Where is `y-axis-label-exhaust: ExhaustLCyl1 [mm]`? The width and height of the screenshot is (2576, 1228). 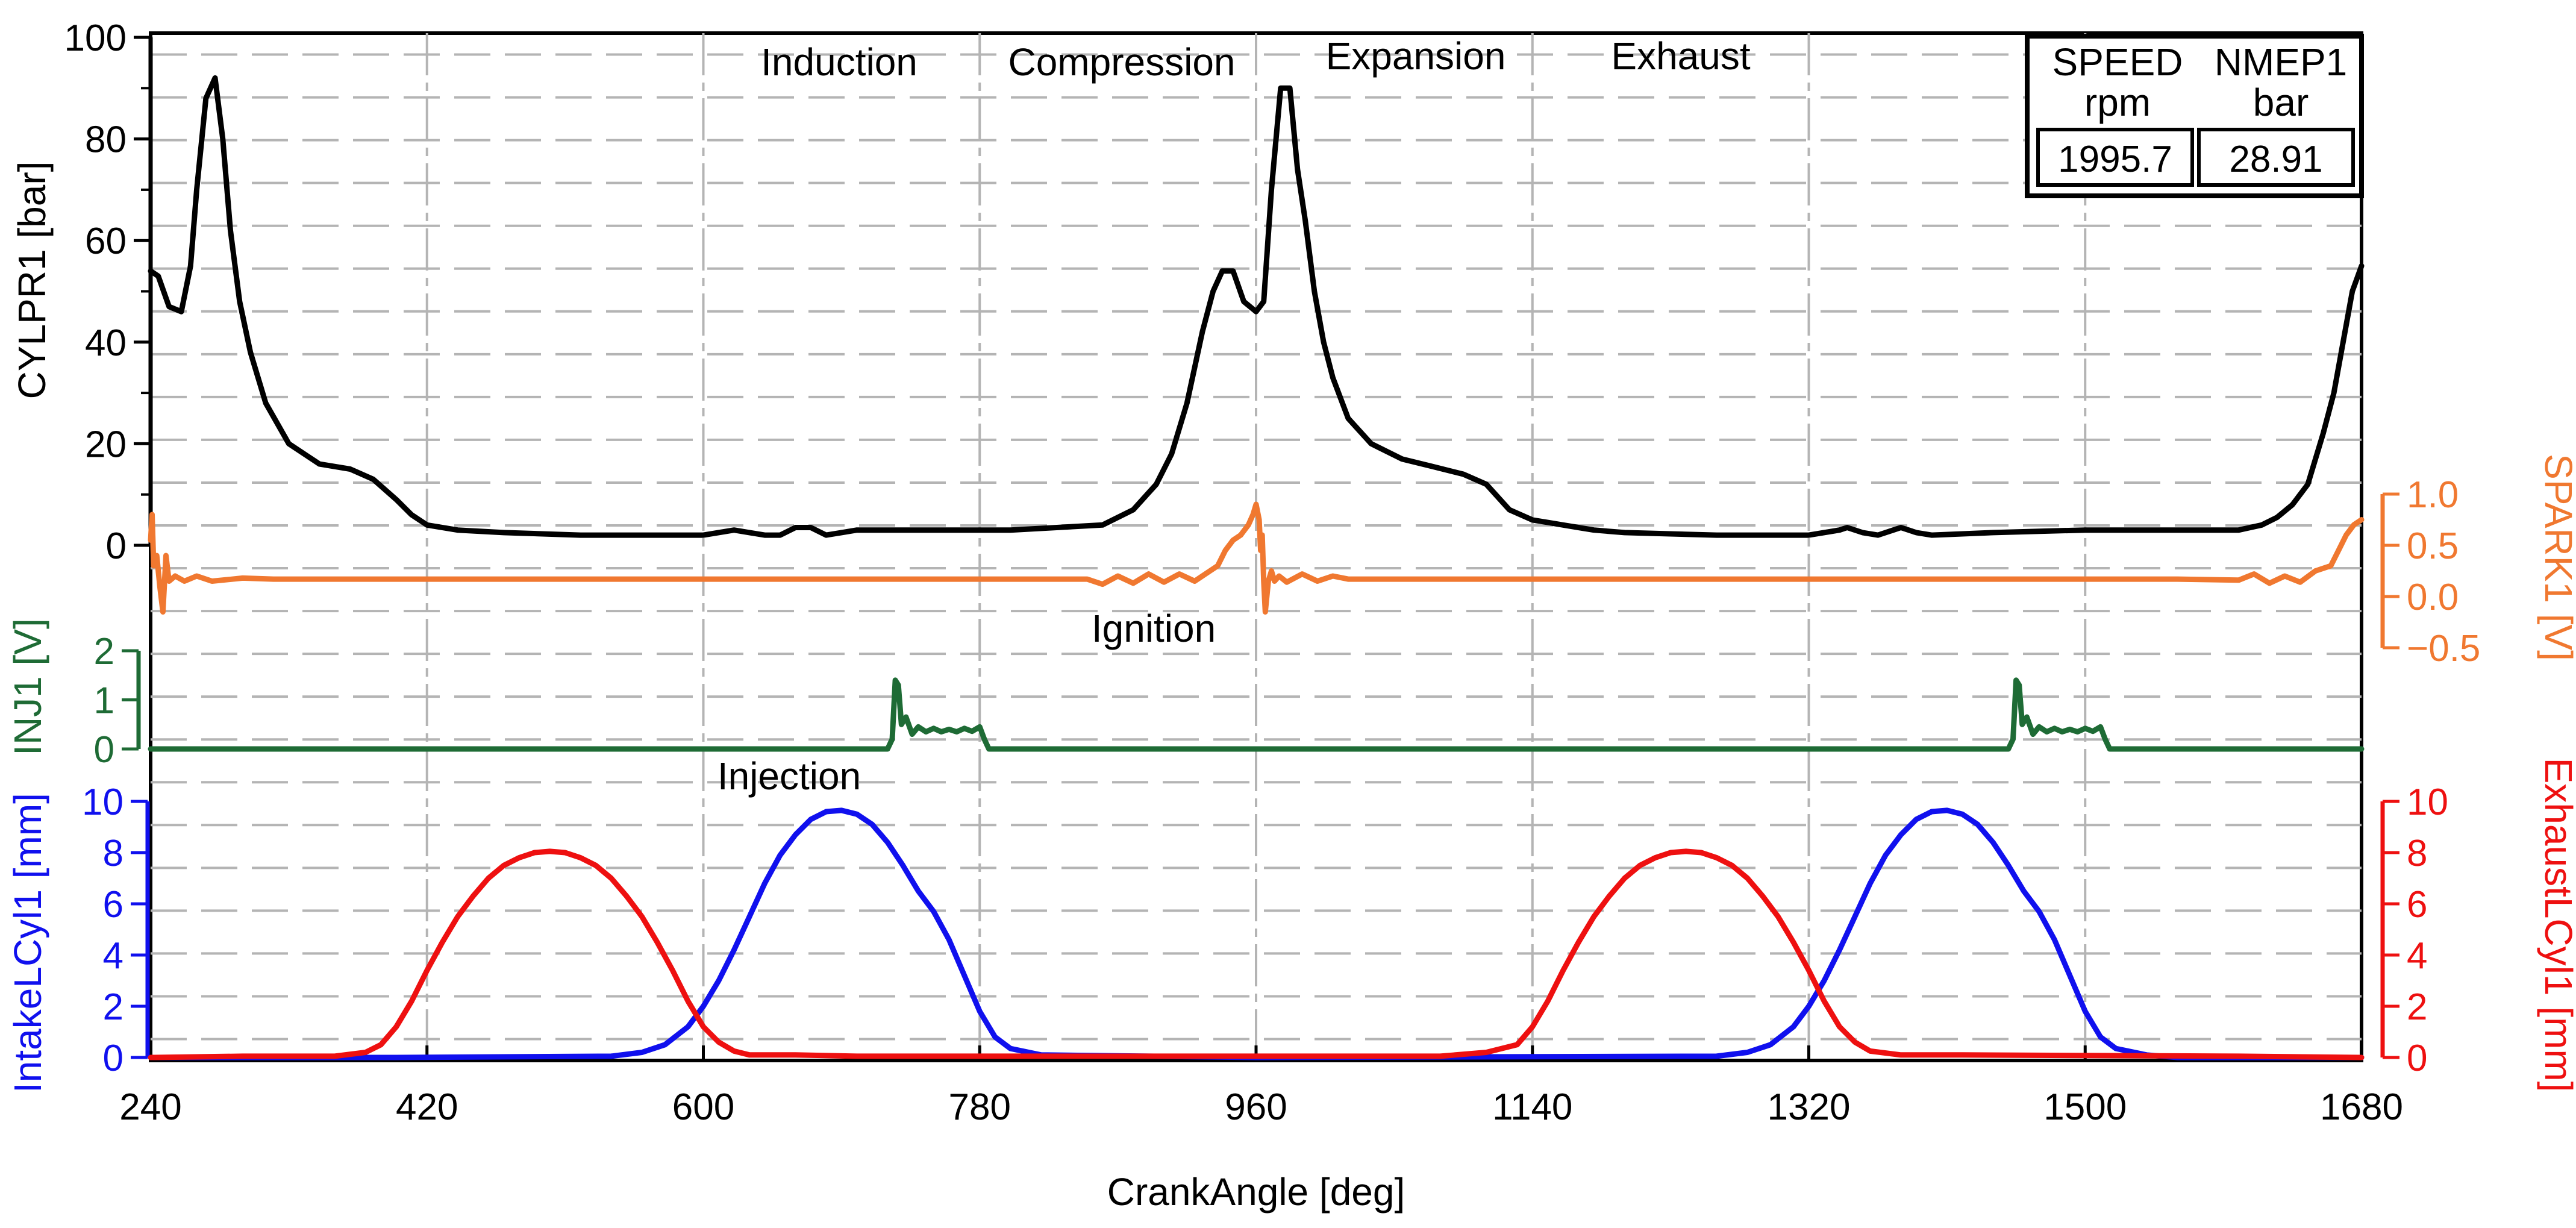
y-axis-label-exhaust: ExhaustLCyl1 [mm] is located at coordinates (2557, 925).